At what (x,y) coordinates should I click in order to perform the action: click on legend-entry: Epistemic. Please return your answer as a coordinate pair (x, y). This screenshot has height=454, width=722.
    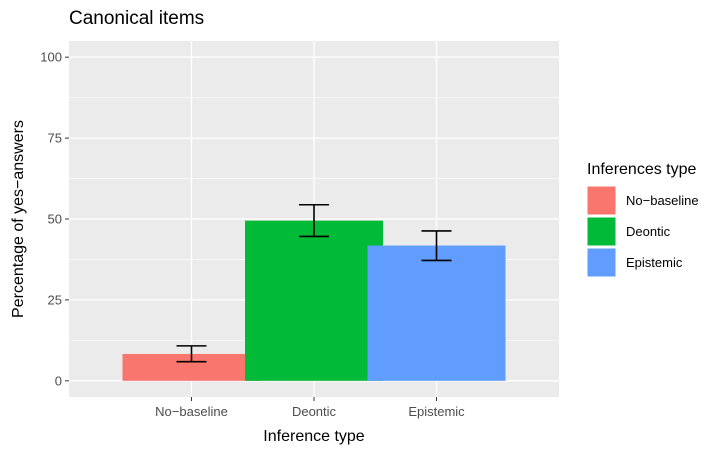
    Looking at the image, I should click on (634, 262).